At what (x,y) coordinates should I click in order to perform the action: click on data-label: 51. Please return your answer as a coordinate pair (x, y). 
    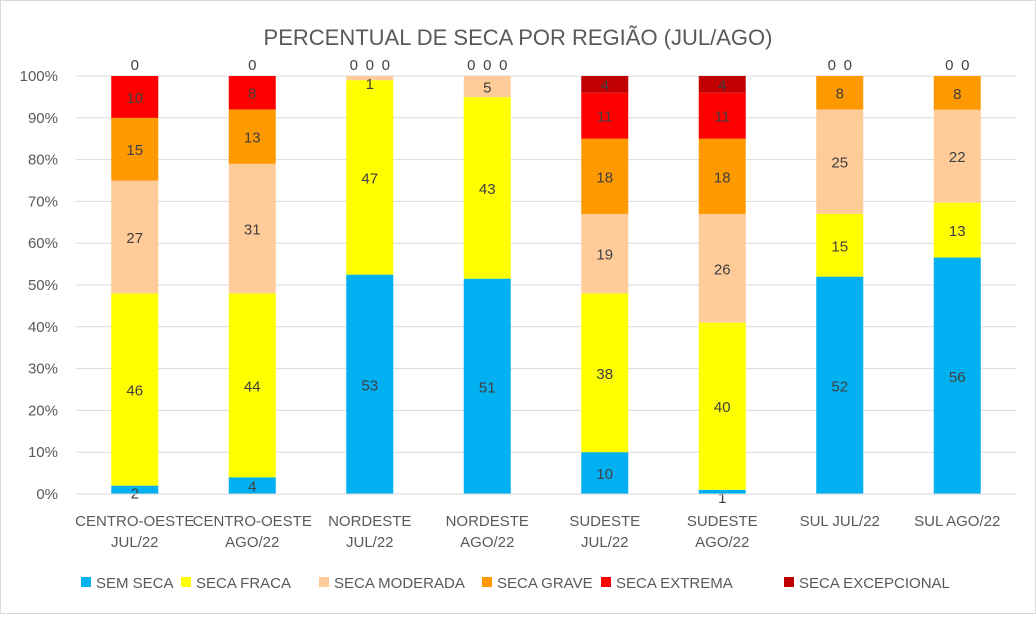
    Looking at the image, I should click on (487, 387).